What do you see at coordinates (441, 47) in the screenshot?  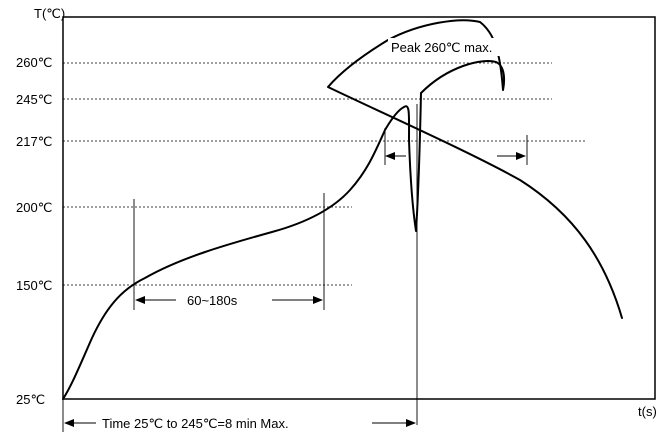 I see `peak-label: Peak 260℃ max.` at bounding box center [441, 47].